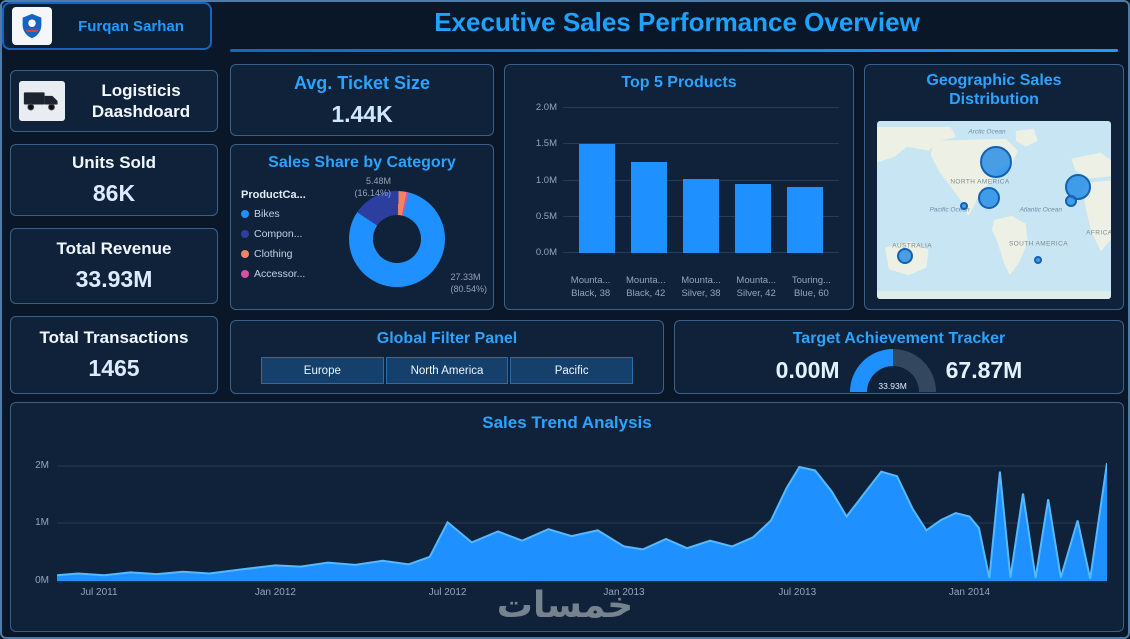 The image size is (1130, 639). What do you see at coordinates (362, 162) in the screenshot?
I see `panel-title-sales-share: Sales Share by Category` at bounding box center [362, 162].